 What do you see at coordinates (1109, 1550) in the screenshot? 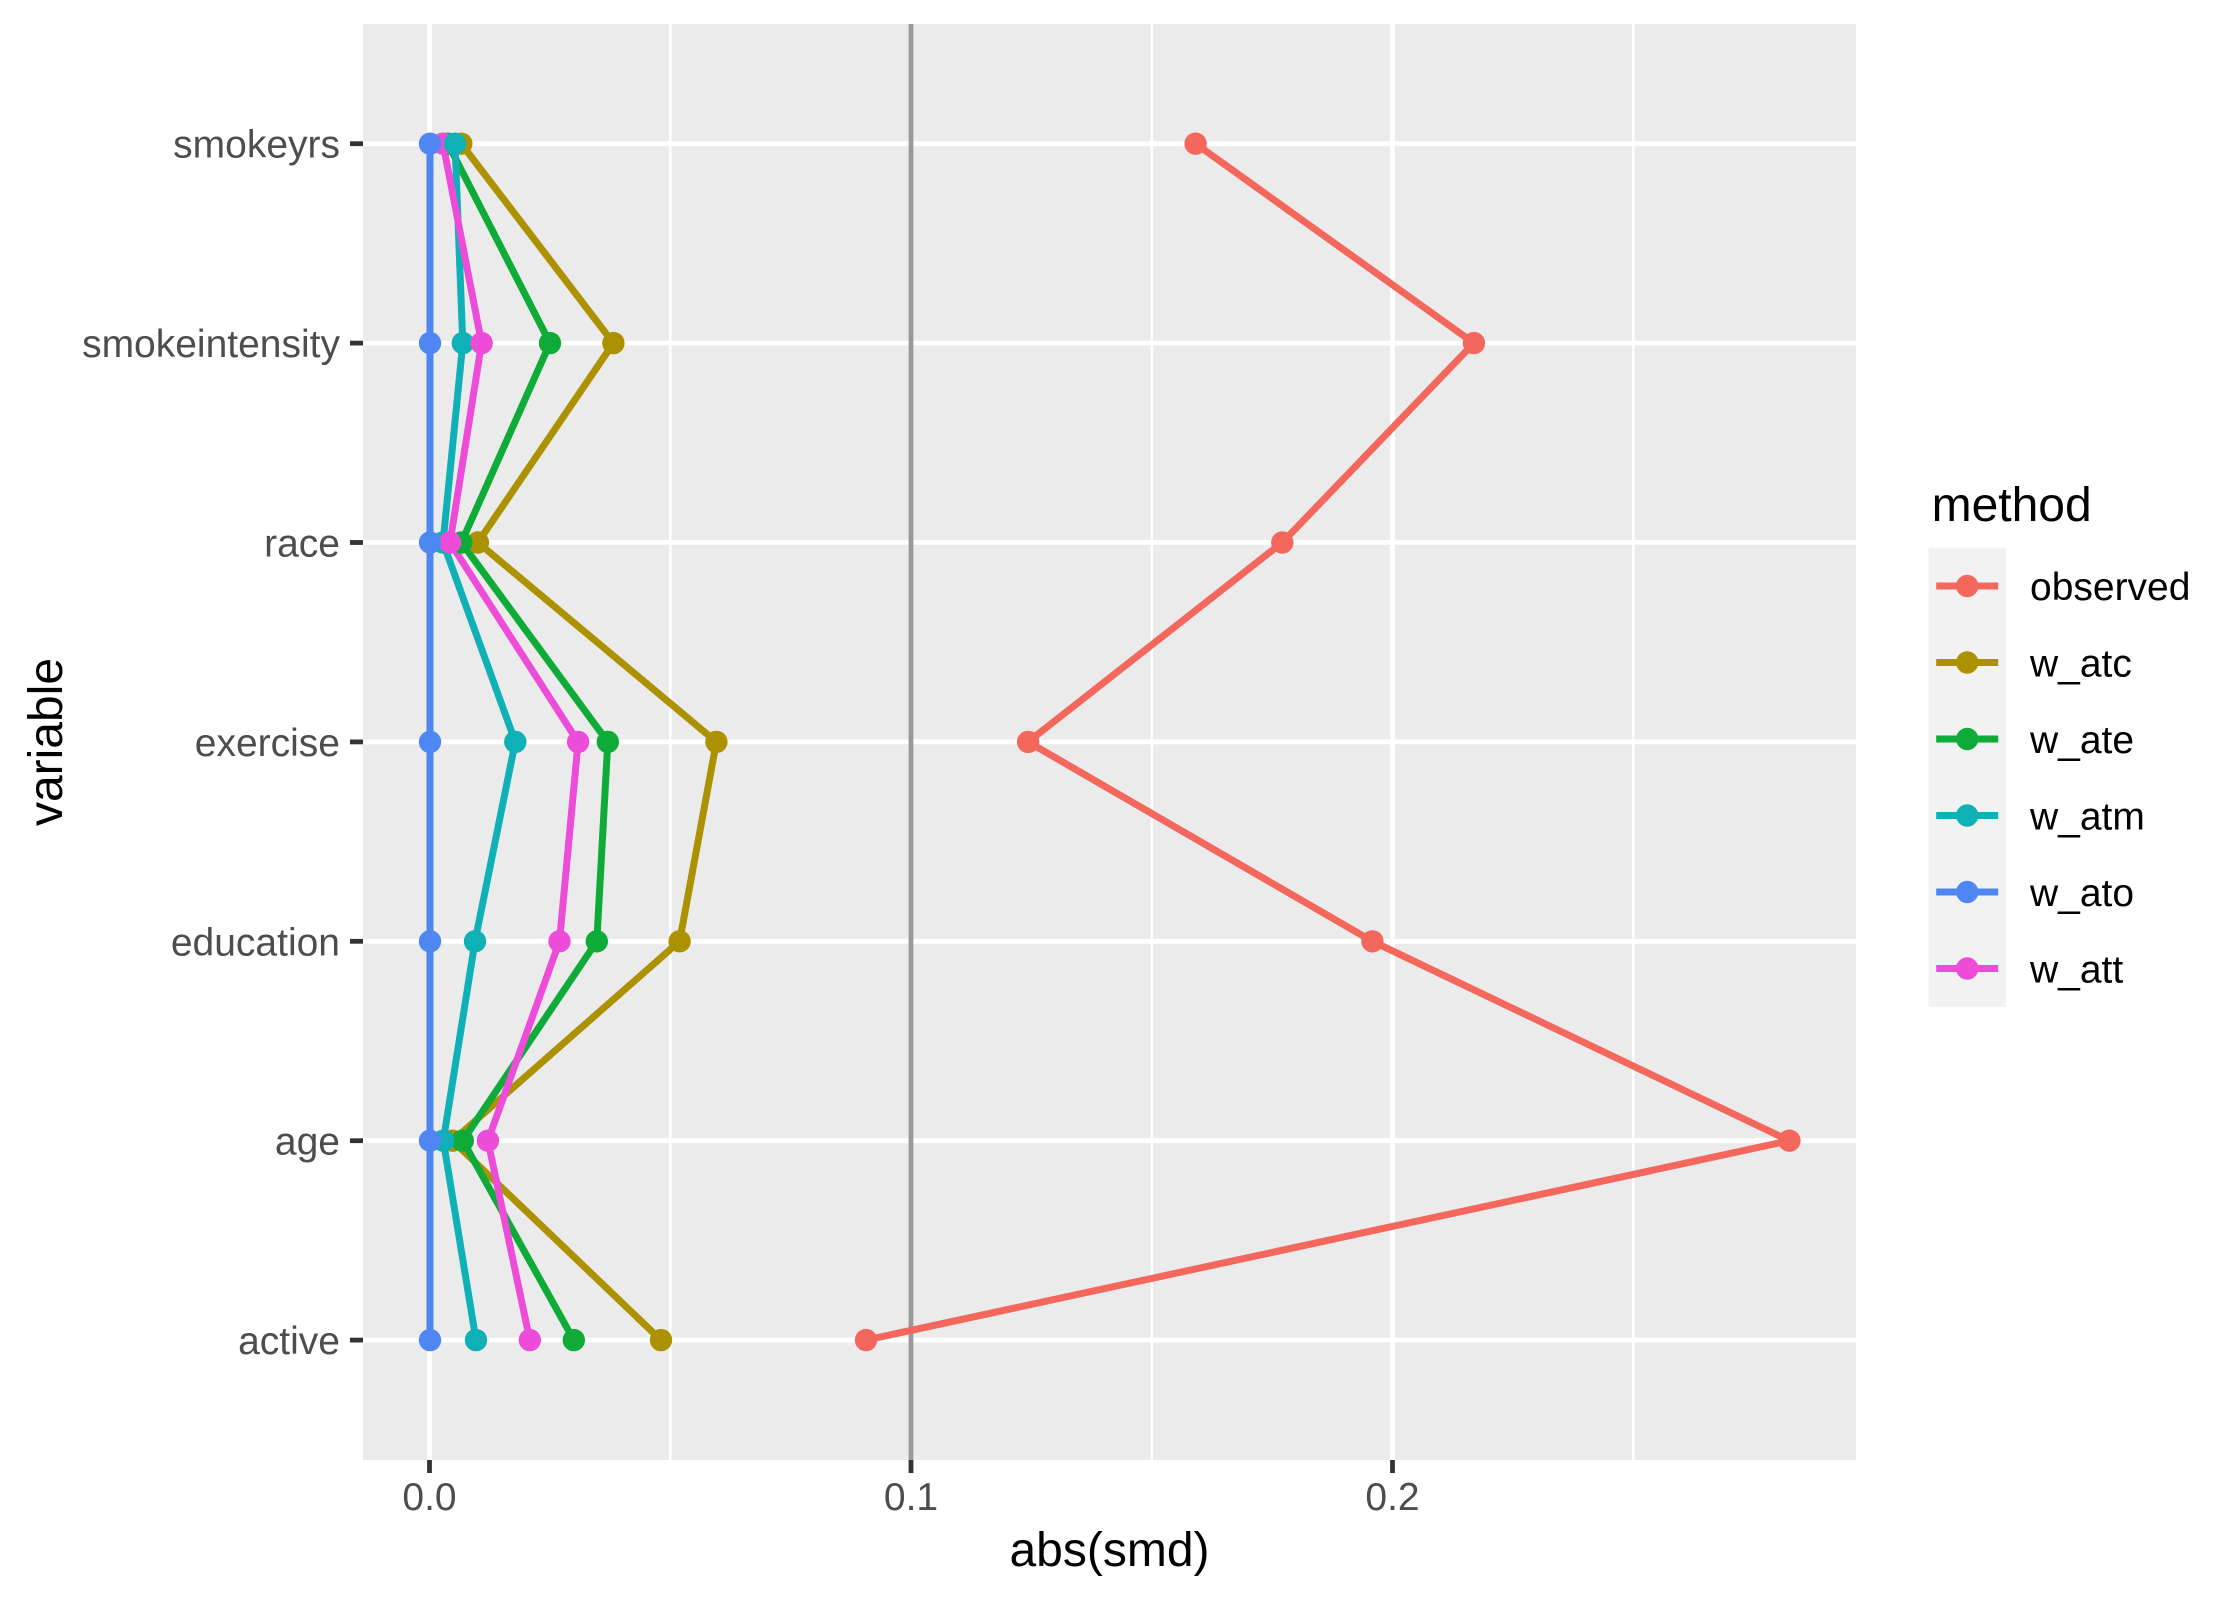
I see `svg-text: abs(smd)` at bounding box center [1109, 1550].